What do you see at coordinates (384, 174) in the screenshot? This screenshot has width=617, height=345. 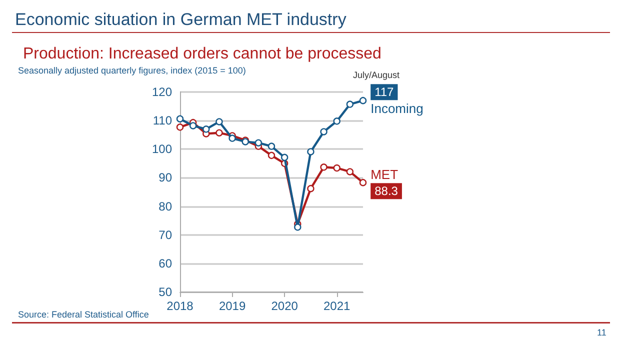 I see `series-label: MET` at bounding box center [384, 174].